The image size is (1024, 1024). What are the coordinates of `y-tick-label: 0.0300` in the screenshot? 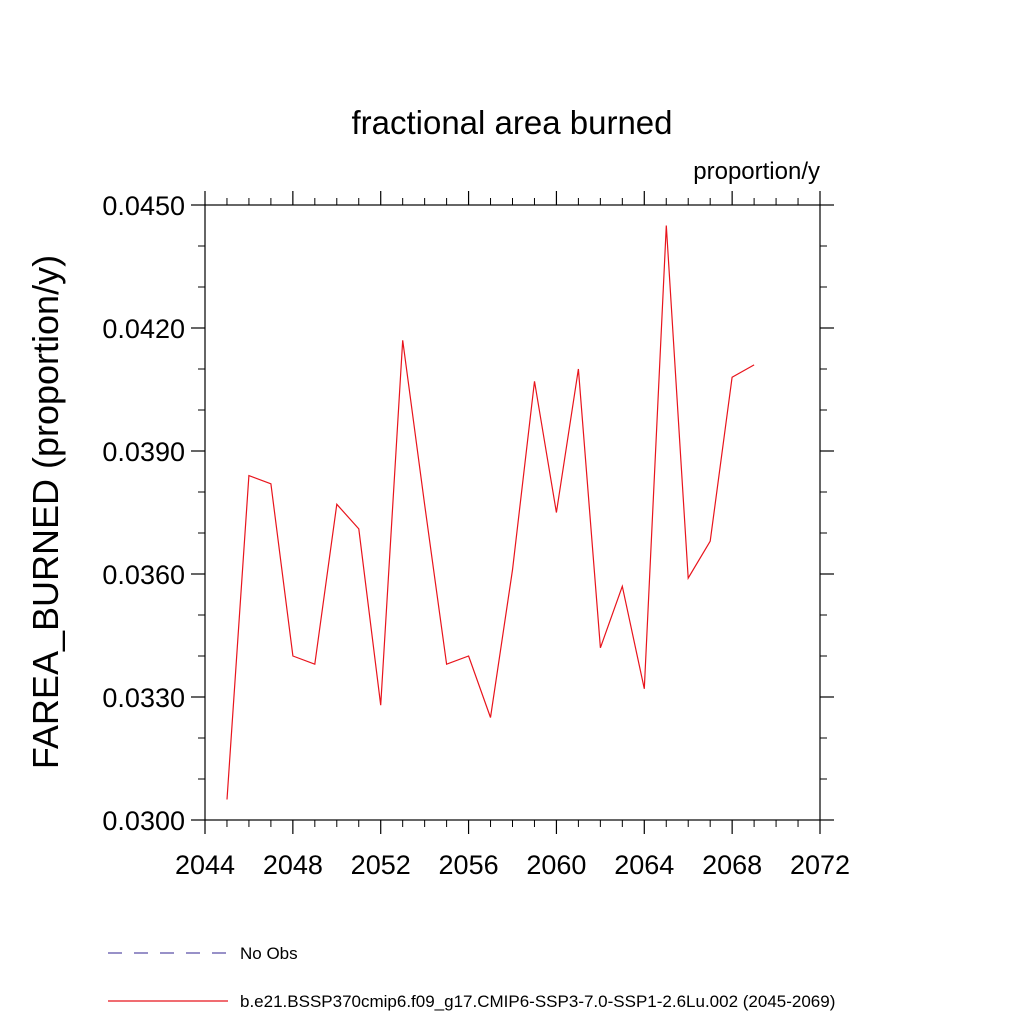 It's located at (143, 821).